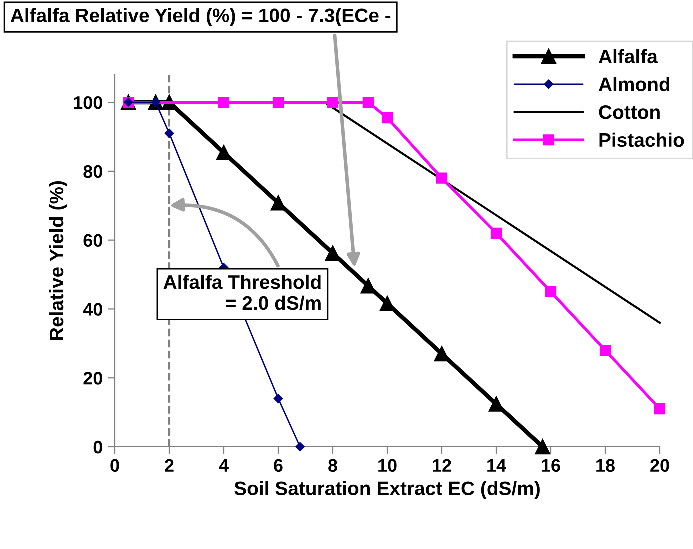 The width and height of the screenshot is (693, 549). Describe the element at coordinates (224, 465) in the screenshot. I see `x-tick-label: 4` at that location.